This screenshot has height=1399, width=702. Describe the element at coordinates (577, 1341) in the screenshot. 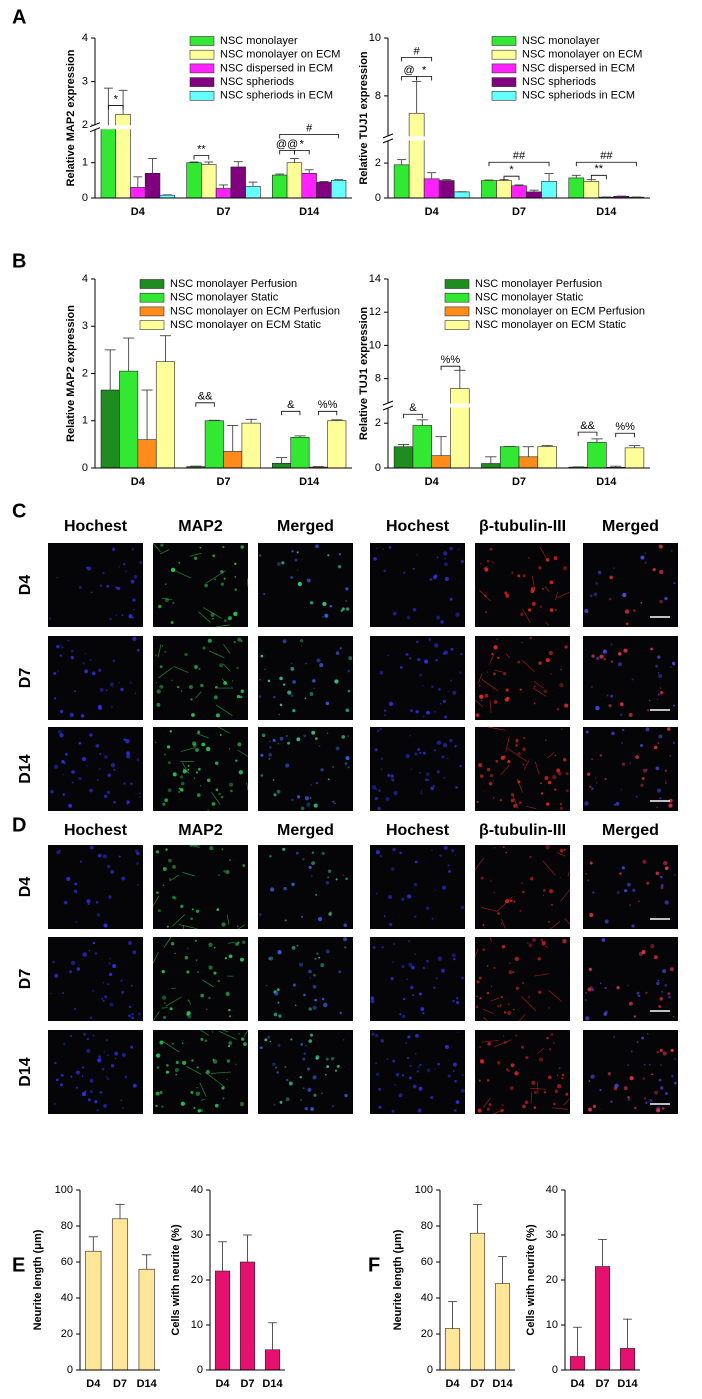

I see `error-bar` at that location.